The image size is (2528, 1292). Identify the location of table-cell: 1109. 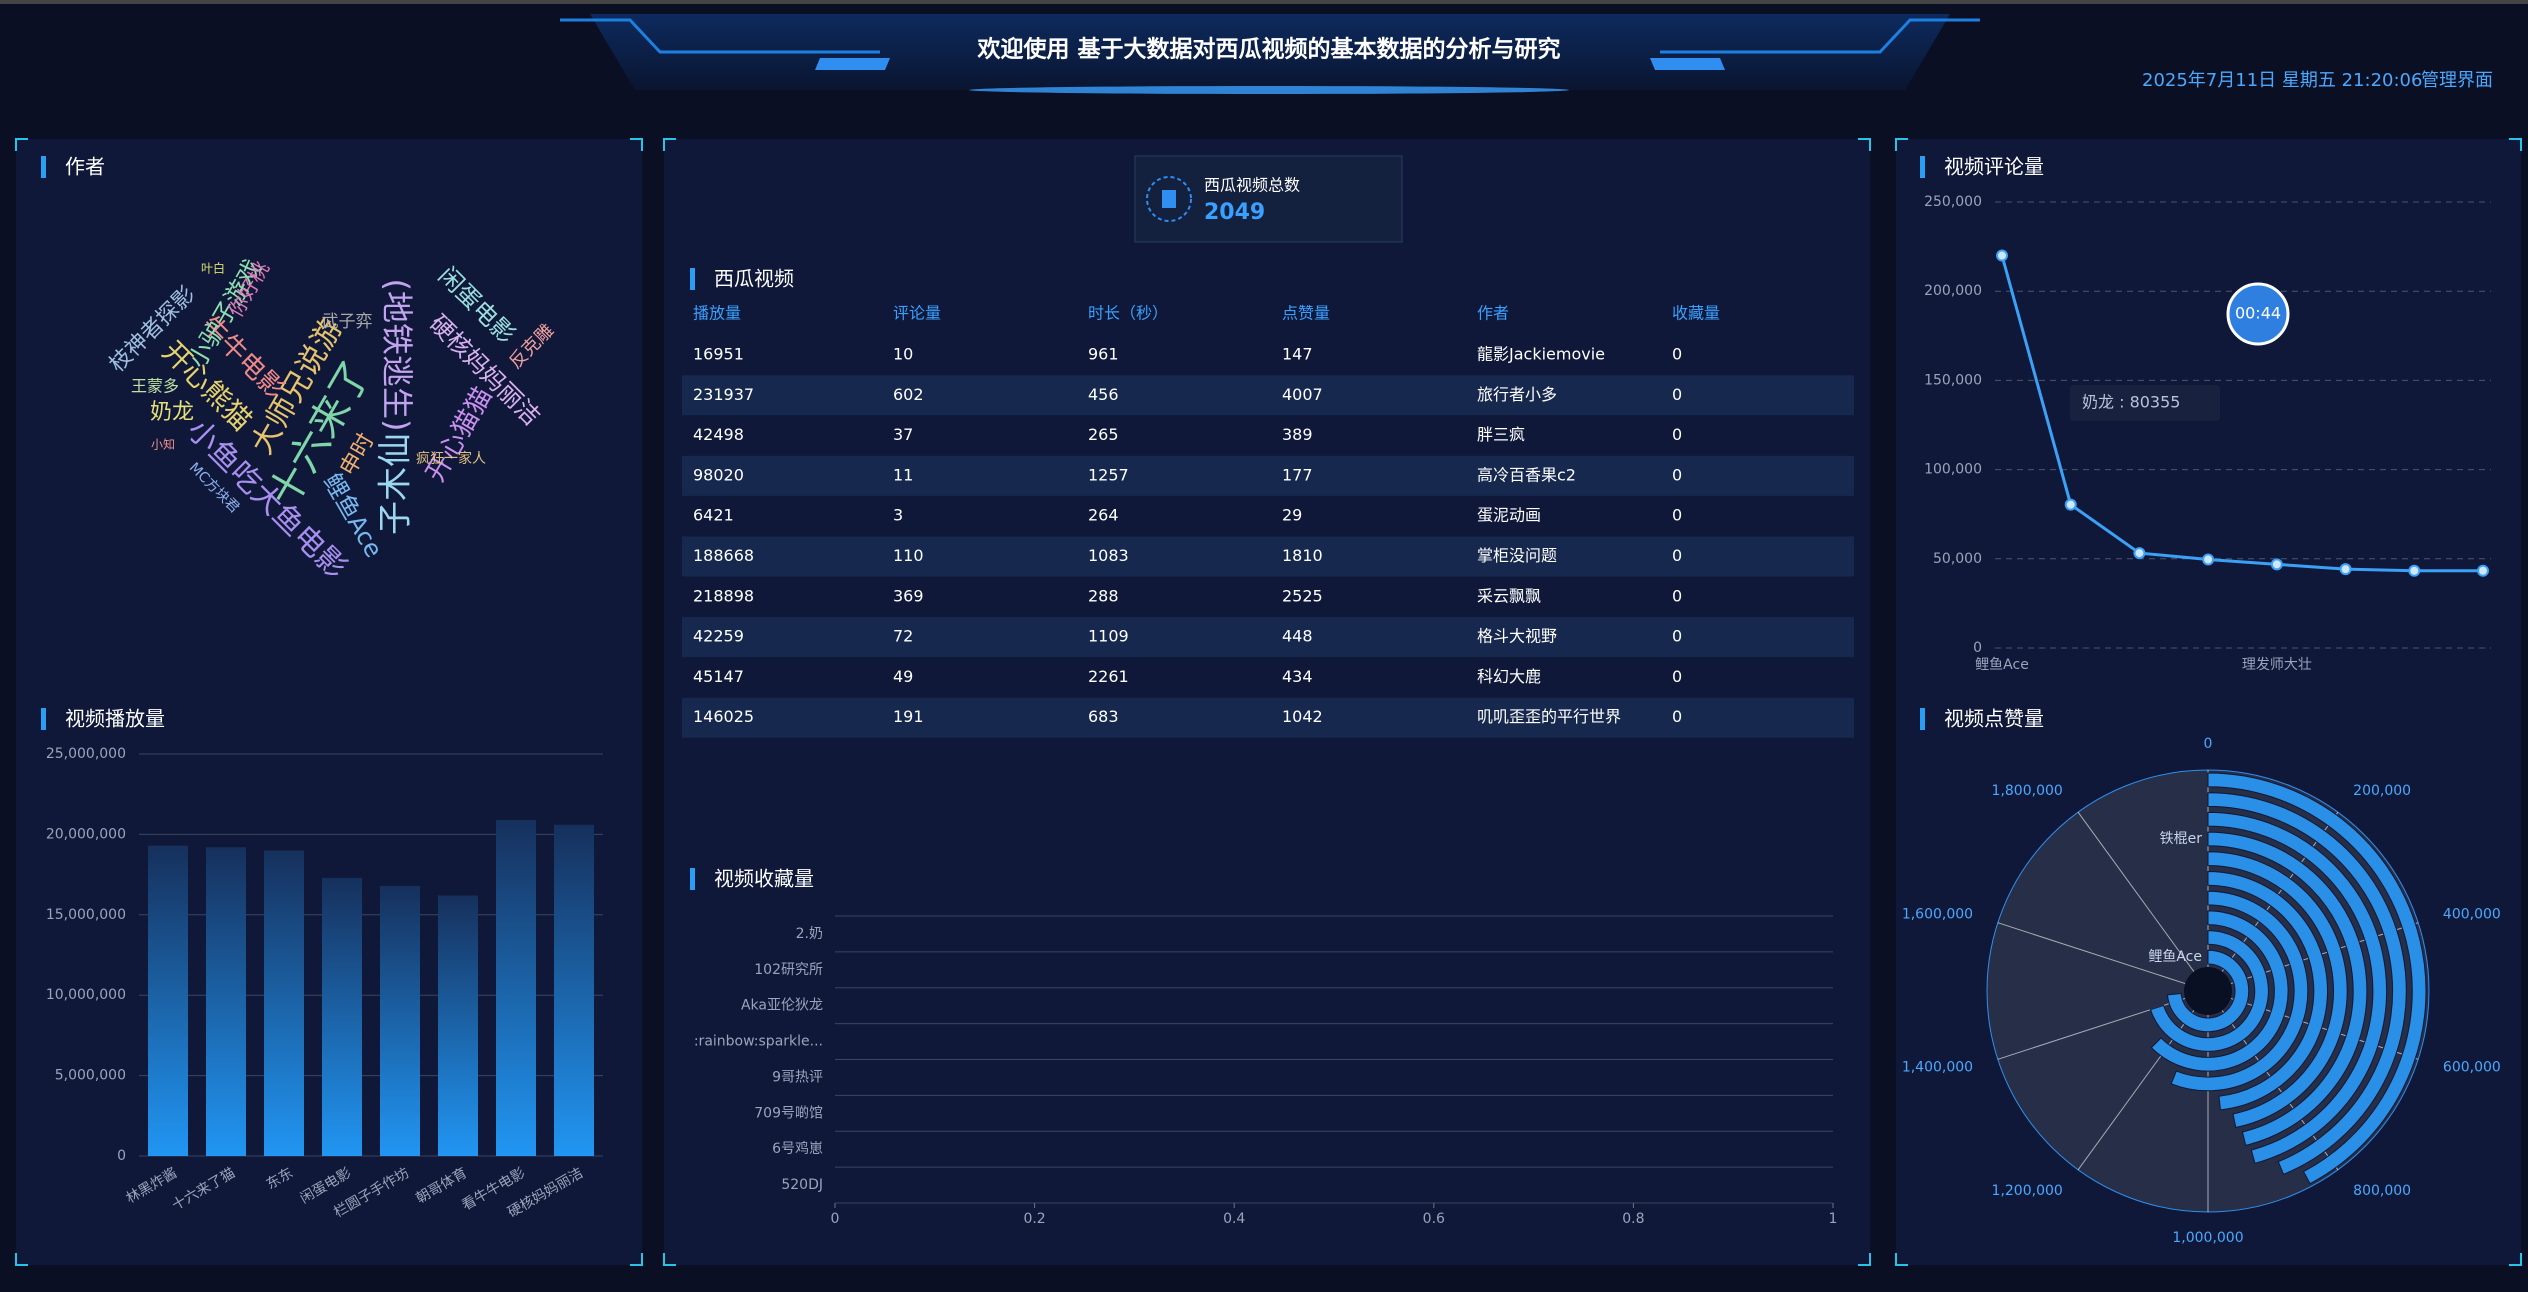
(1108, 636).